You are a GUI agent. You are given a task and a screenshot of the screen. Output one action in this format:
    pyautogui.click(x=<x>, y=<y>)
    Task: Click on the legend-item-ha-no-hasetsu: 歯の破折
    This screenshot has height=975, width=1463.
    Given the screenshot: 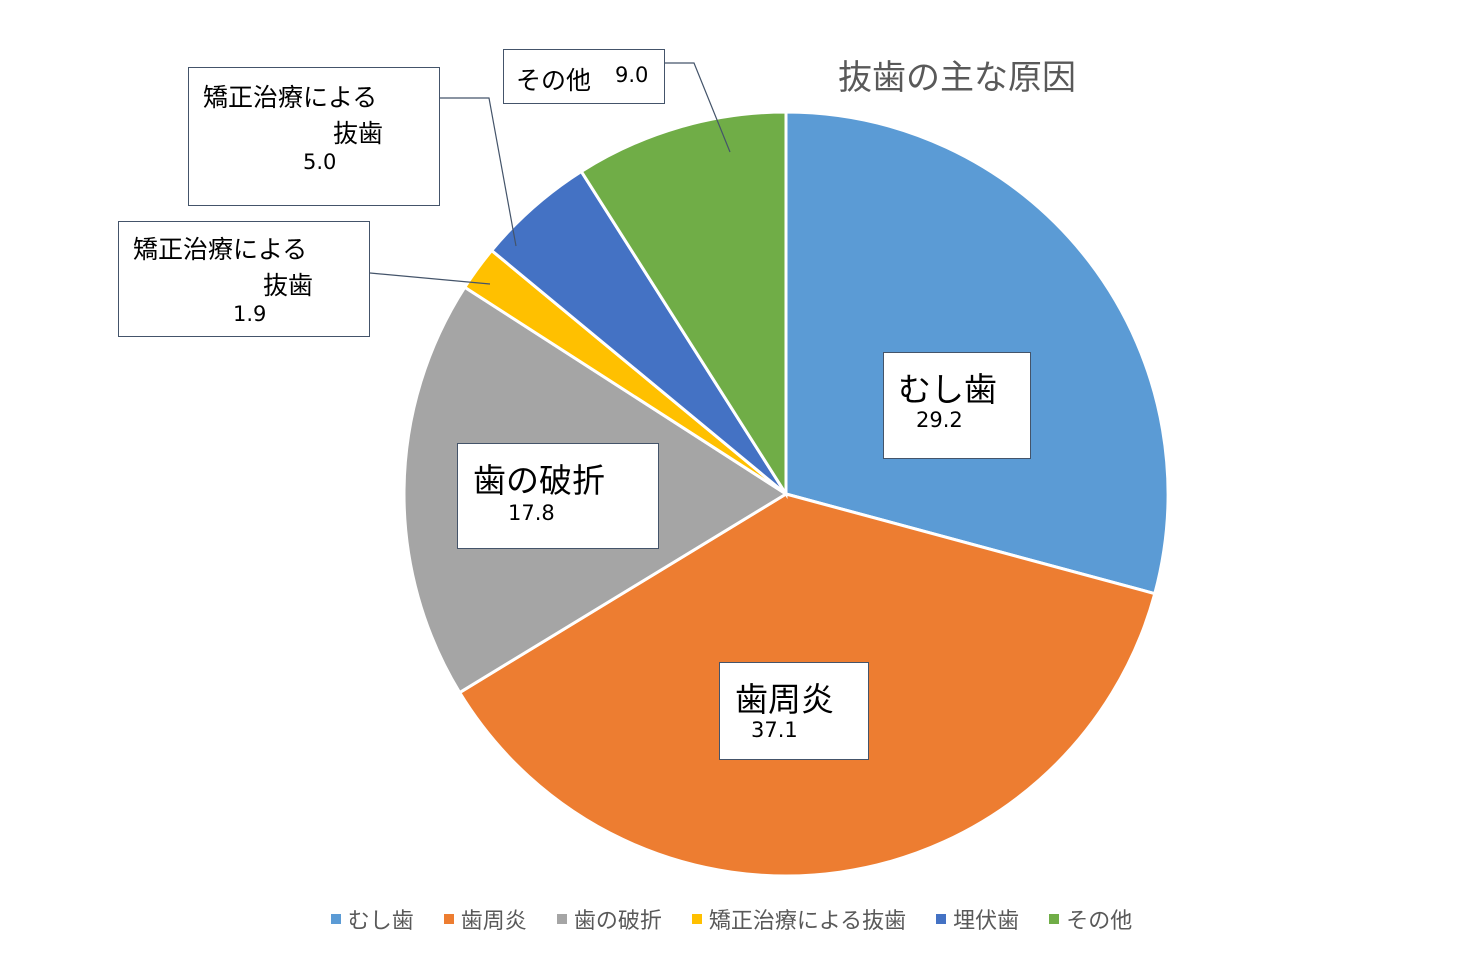 What is the action you would take?
    pyautogui.click(x=609, y=919)
    